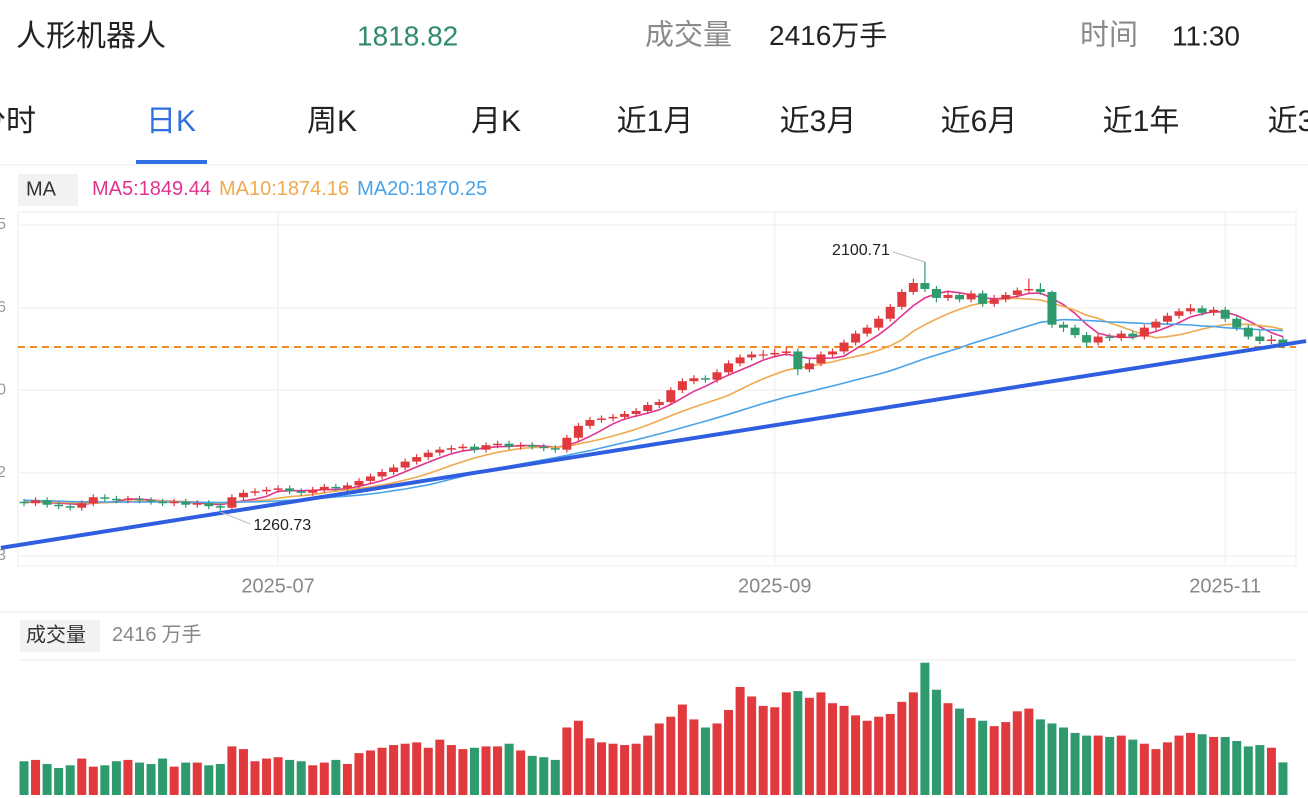 Image resolution: width=1308 pixels, height=798 pixels. Describe the element at coordinates (861, 250) in the screenshot. I see `high-annotation: 2100.71` at that location.